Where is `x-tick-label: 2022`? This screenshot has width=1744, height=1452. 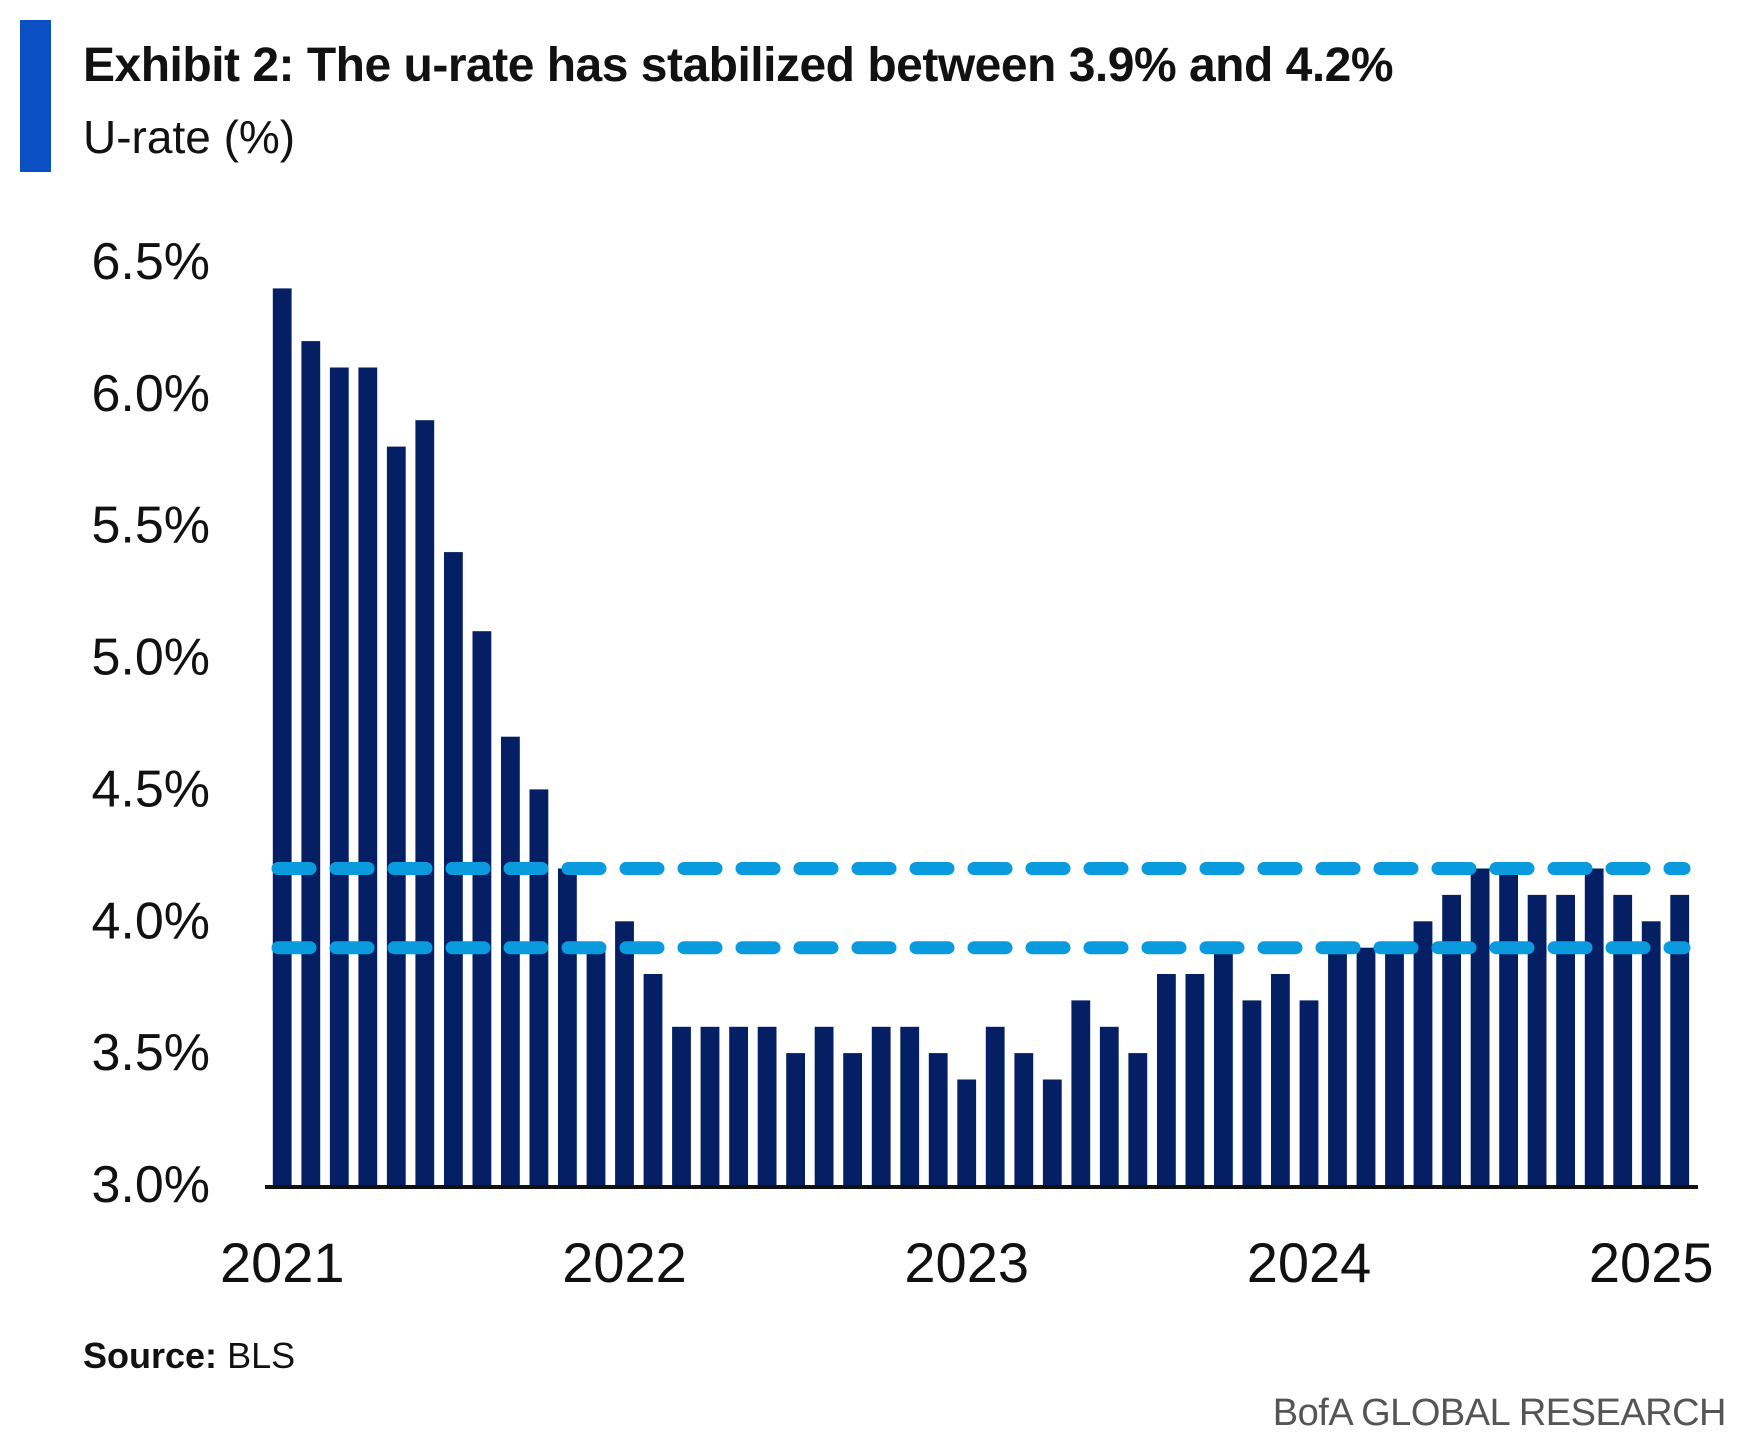
x-tick-label: 2022 is located at coordinates (624, 1262).